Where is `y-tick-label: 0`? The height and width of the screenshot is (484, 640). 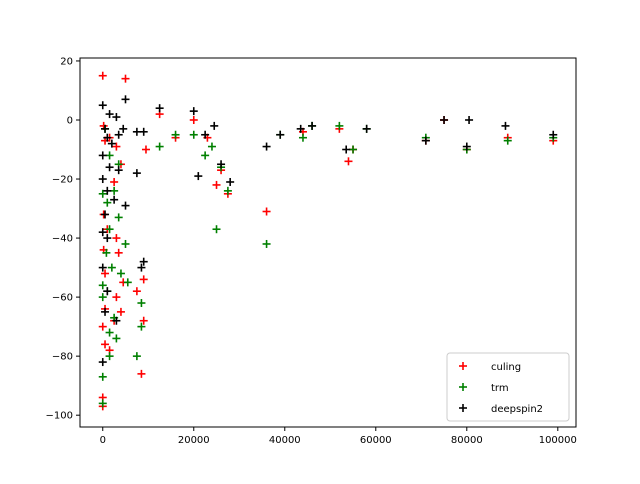 y-tick-label: 0 is located at coordinates (70, 120).